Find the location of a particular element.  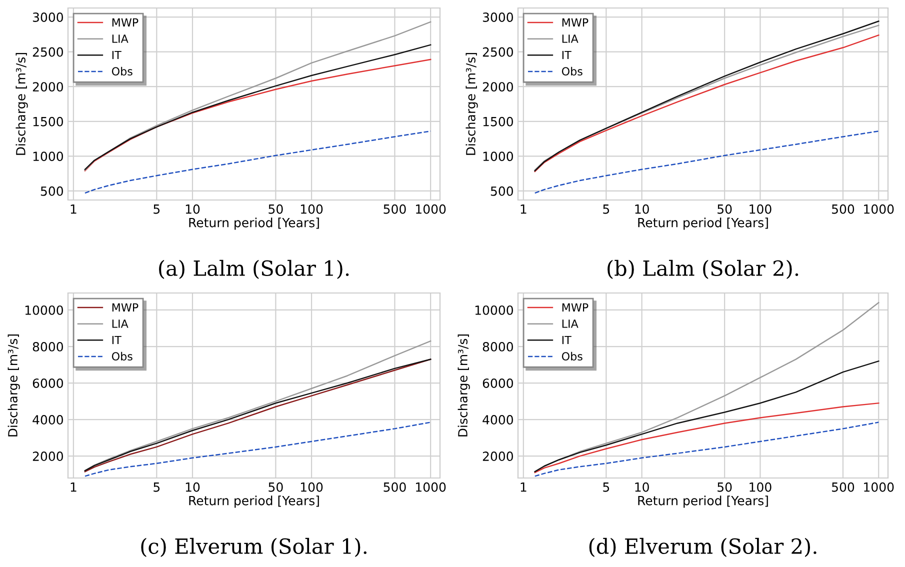

text: (a) Lalm (Solar 1). is located at coordinates (254, 269).